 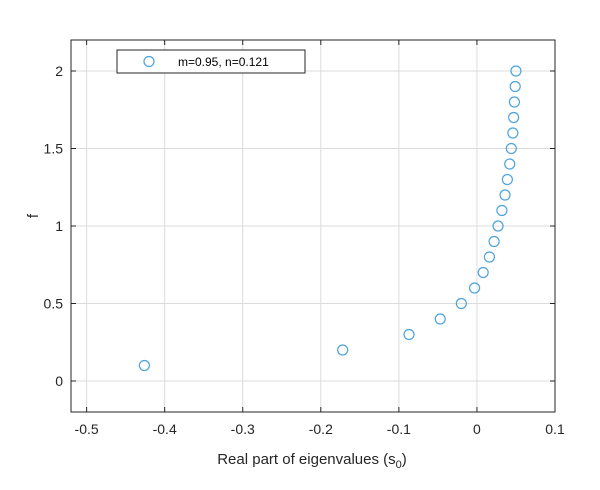 I want to click on x-axis-label-subscript: 0, so click(x=399, y=465).